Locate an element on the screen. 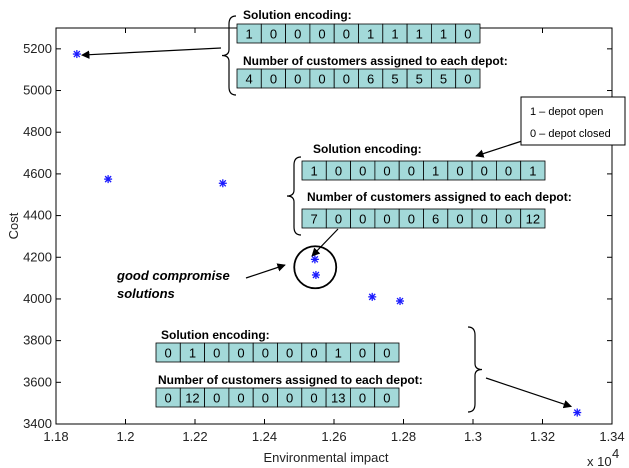 This screenshot has height=468, width=629. compromise-circle is located at coordinates (315, 267).